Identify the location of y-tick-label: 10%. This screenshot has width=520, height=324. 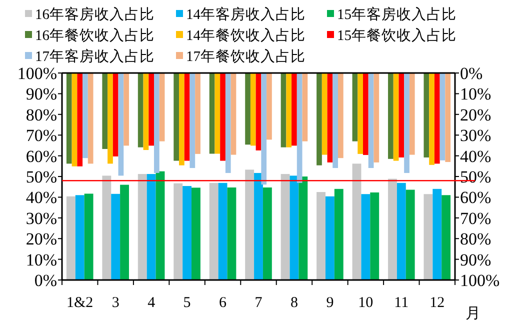
(41, 260).